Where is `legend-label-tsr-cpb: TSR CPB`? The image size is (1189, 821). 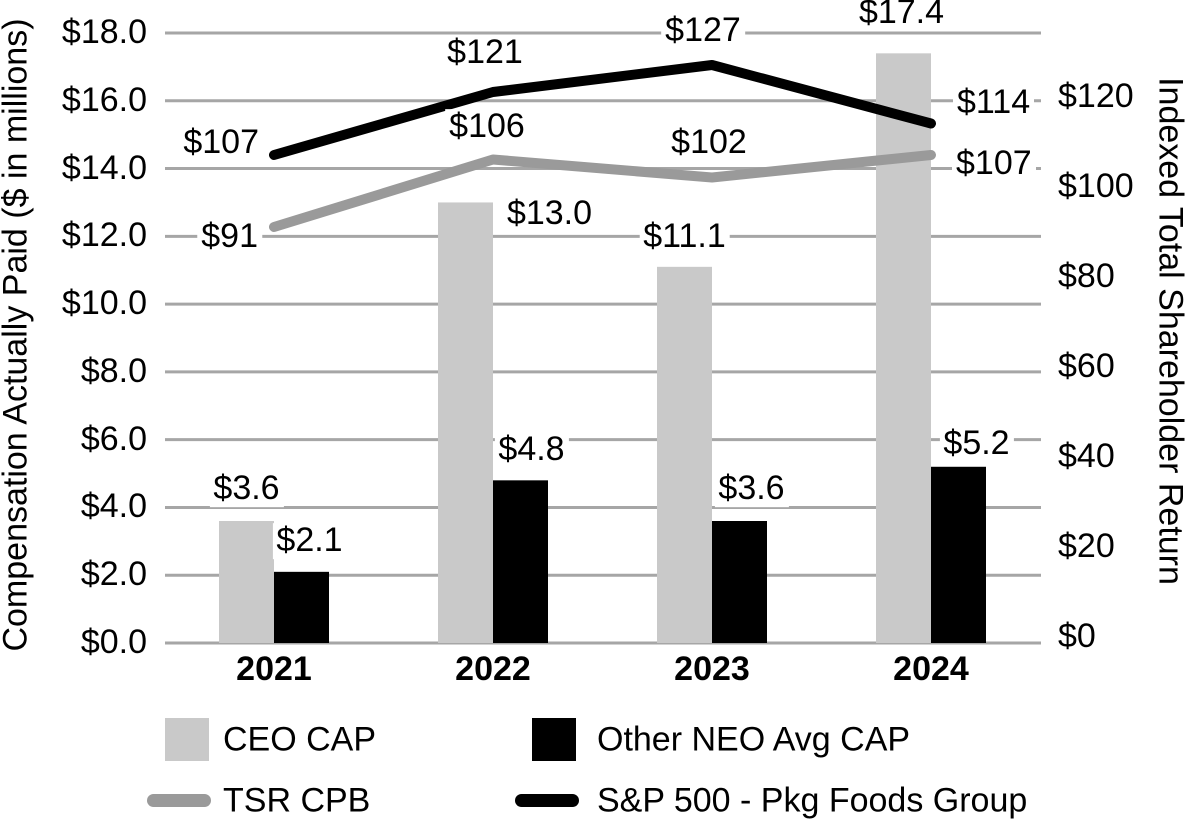
legend-label-tsr-cpb: TSR CPB is located at coordinates (297, 800).